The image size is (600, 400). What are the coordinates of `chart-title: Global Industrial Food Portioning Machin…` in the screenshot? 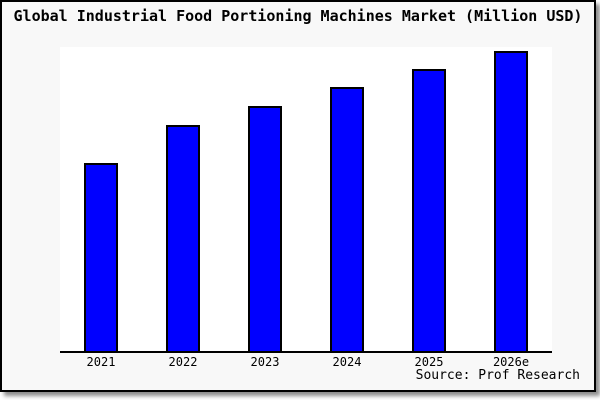 It's located at (298, 16).